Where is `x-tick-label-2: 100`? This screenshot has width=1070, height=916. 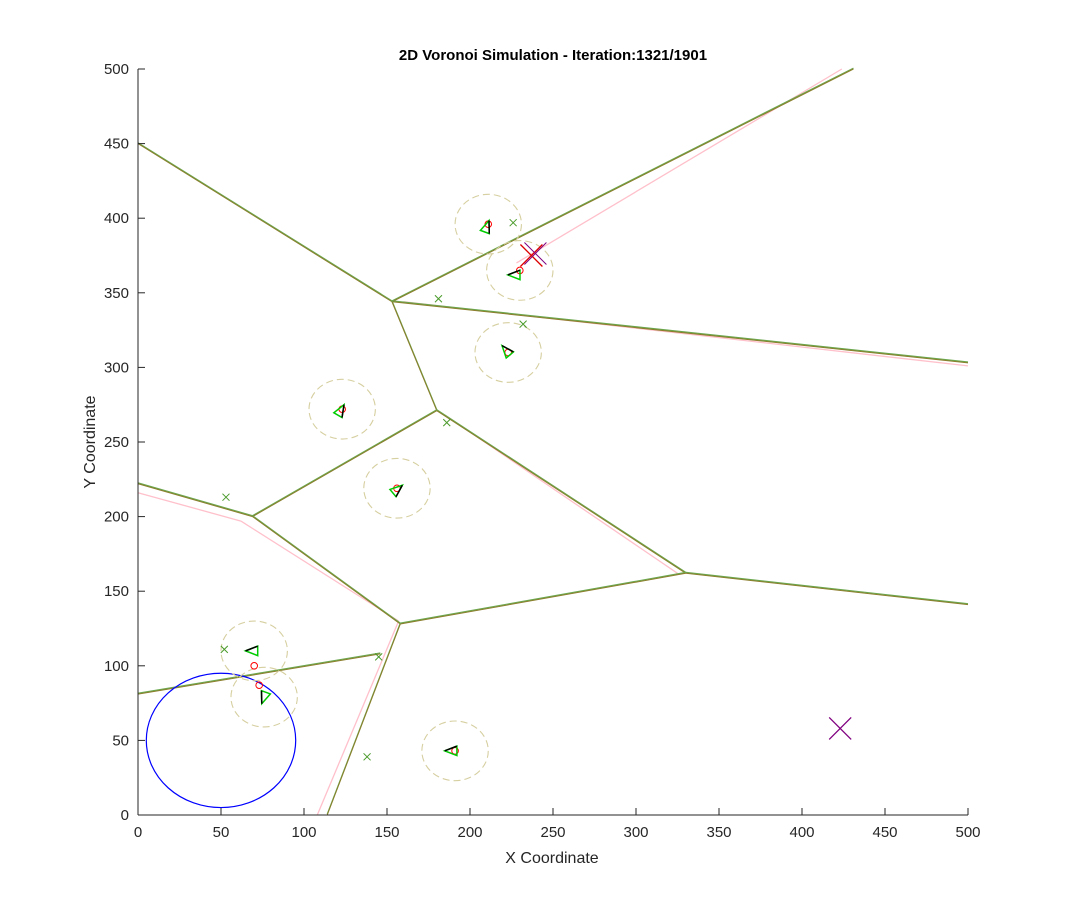
x-tick-label-2: 100 is located at coordinates (303, 832).